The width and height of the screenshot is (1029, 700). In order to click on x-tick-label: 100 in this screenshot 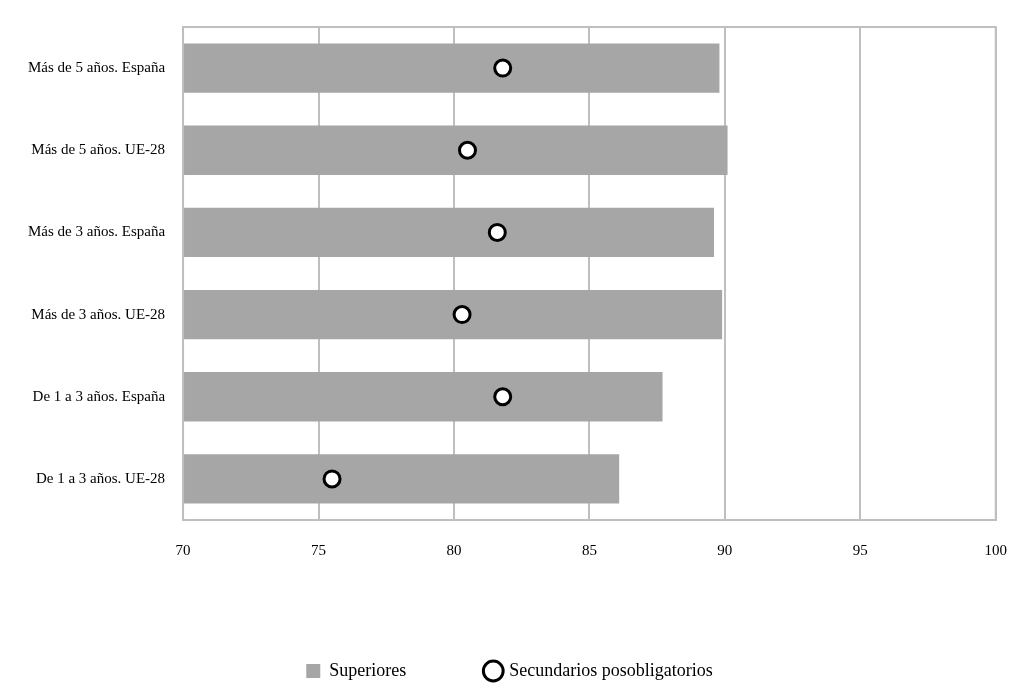, I will do `click(995, 549)`.